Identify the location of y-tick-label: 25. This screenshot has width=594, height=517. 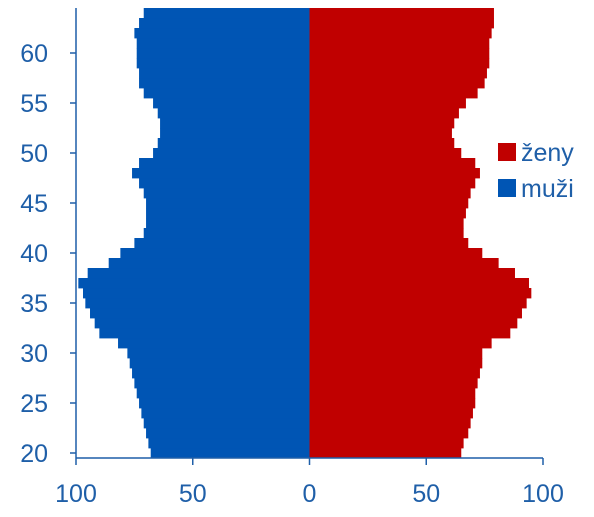
(34, 404).